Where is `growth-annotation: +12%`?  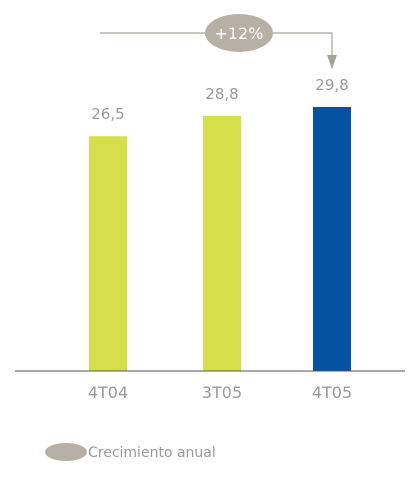 growth-annotation: +12% is located at coordinates (218, 41).